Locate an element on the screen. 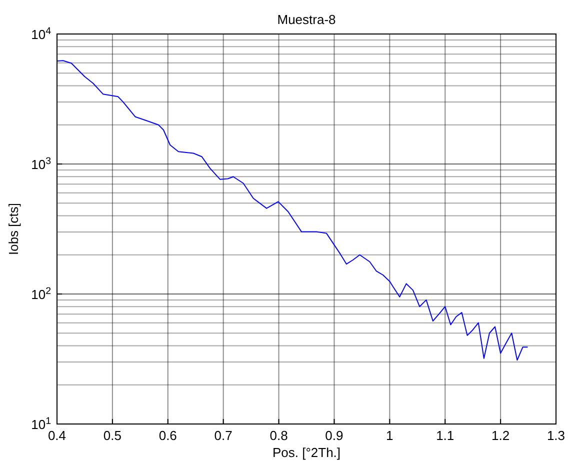 Image resolution: width=570 pixels, height=462 pixels. chart-title: Muestra-8 is located at coordinates (306, 19).